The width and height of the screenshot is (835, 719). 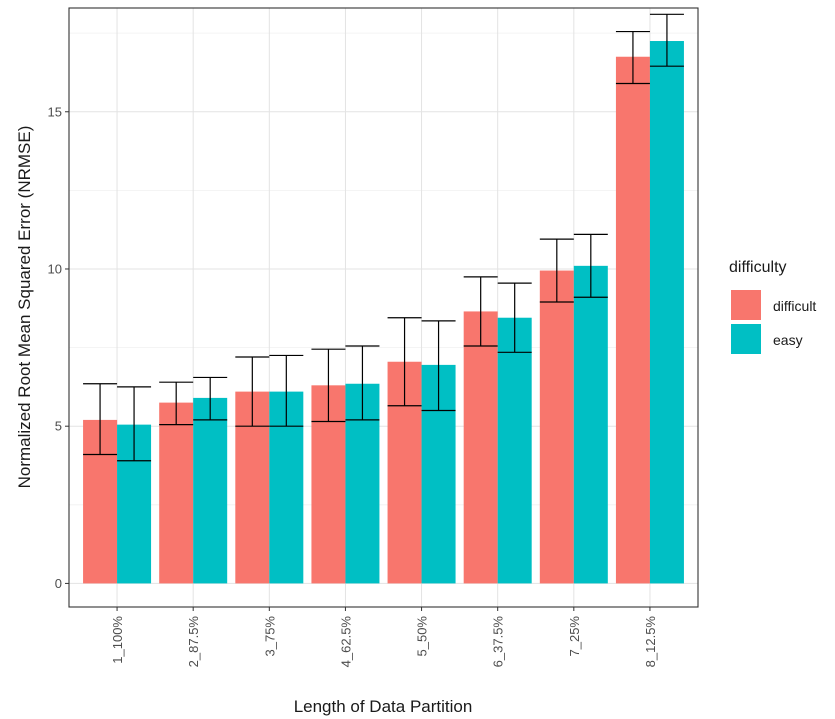 I want to click on legend-title: difficulty, so click(x=758, y=267).